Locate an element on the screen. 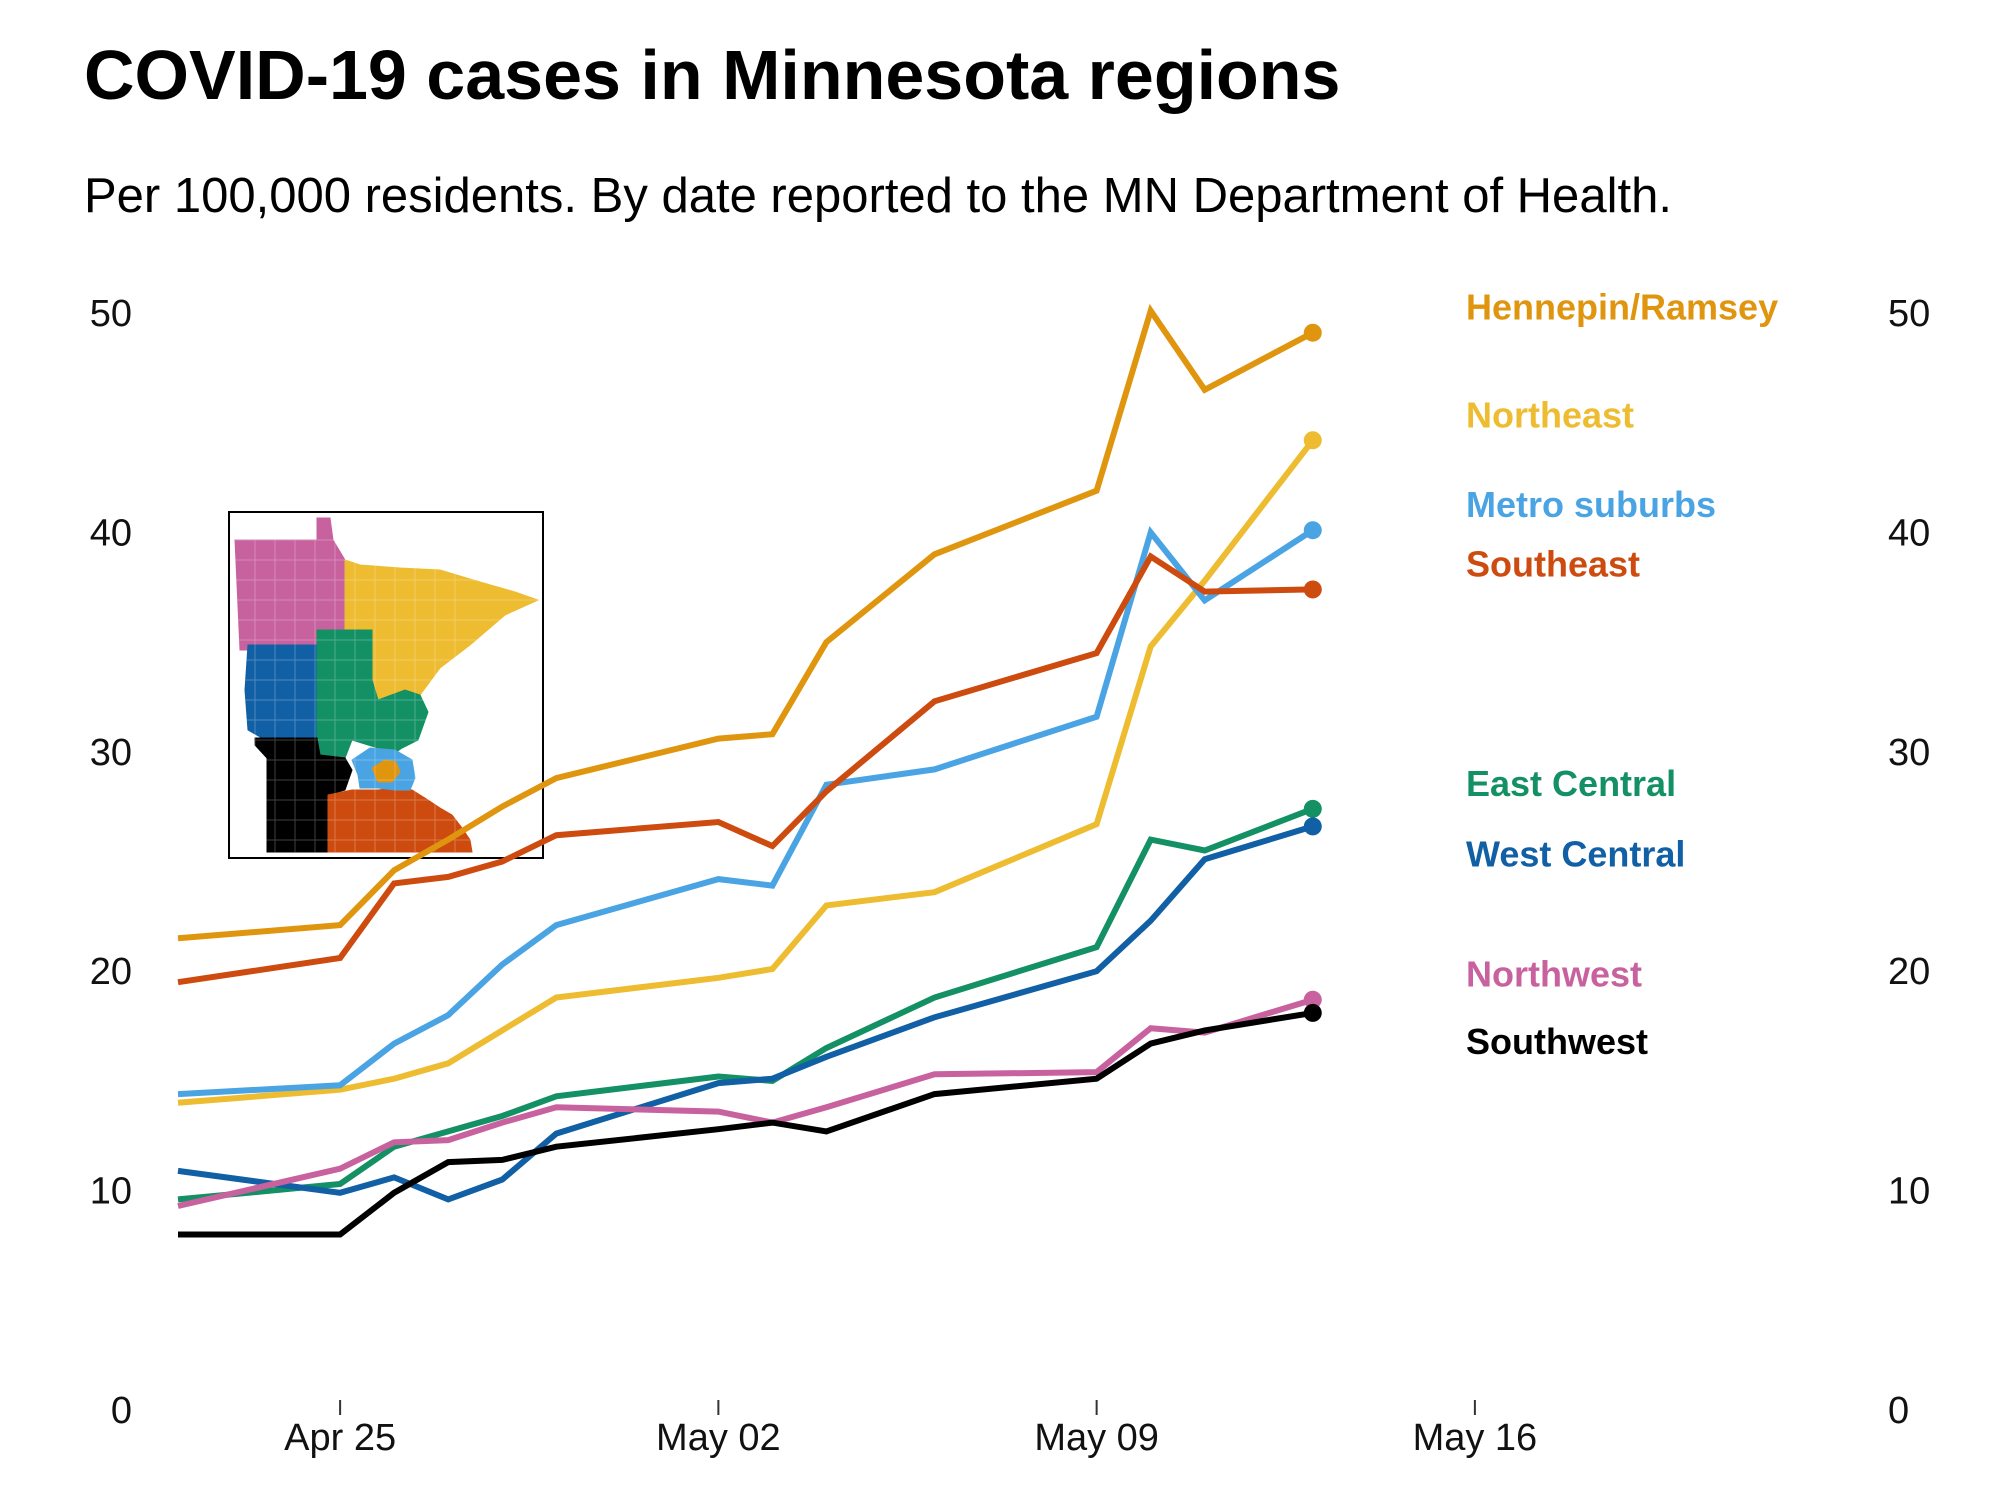 The image size is (2000, 1500). map-region-west-central is located at coordinates (281, 691).